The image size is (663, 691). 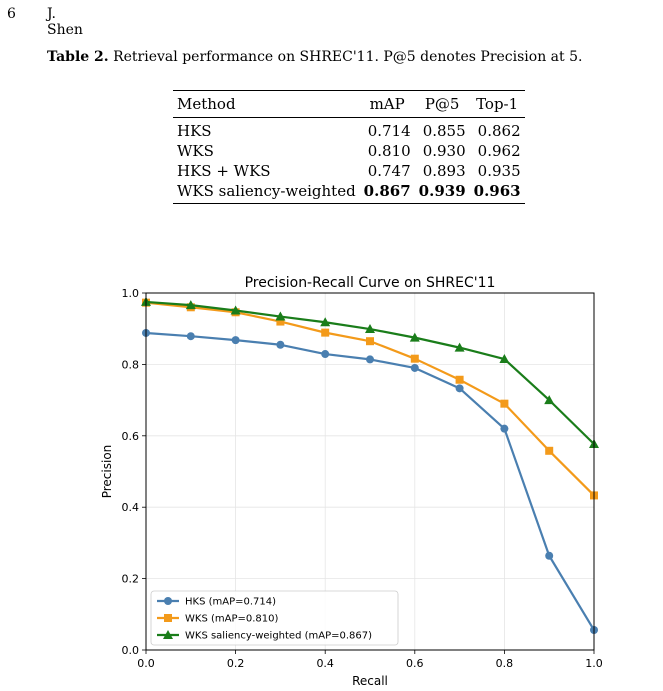 I want to click on table-cell-method: WKS, so click(x=195, y=151).